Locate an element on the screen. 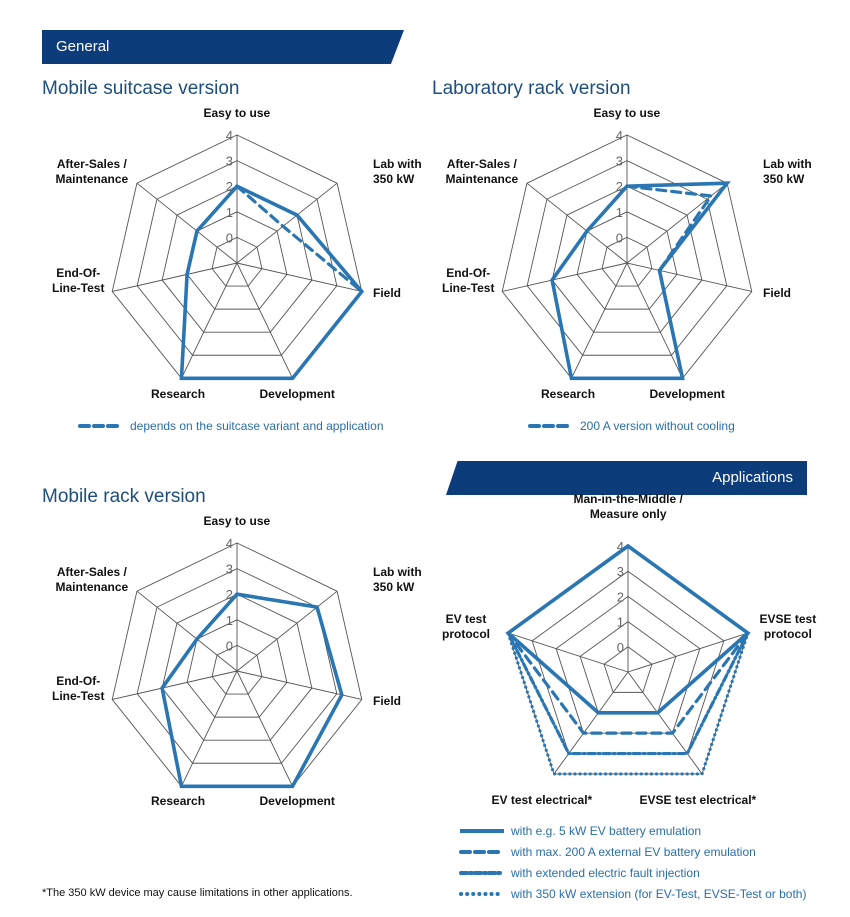  series-dashed-line is located at coordinates (299, 239).